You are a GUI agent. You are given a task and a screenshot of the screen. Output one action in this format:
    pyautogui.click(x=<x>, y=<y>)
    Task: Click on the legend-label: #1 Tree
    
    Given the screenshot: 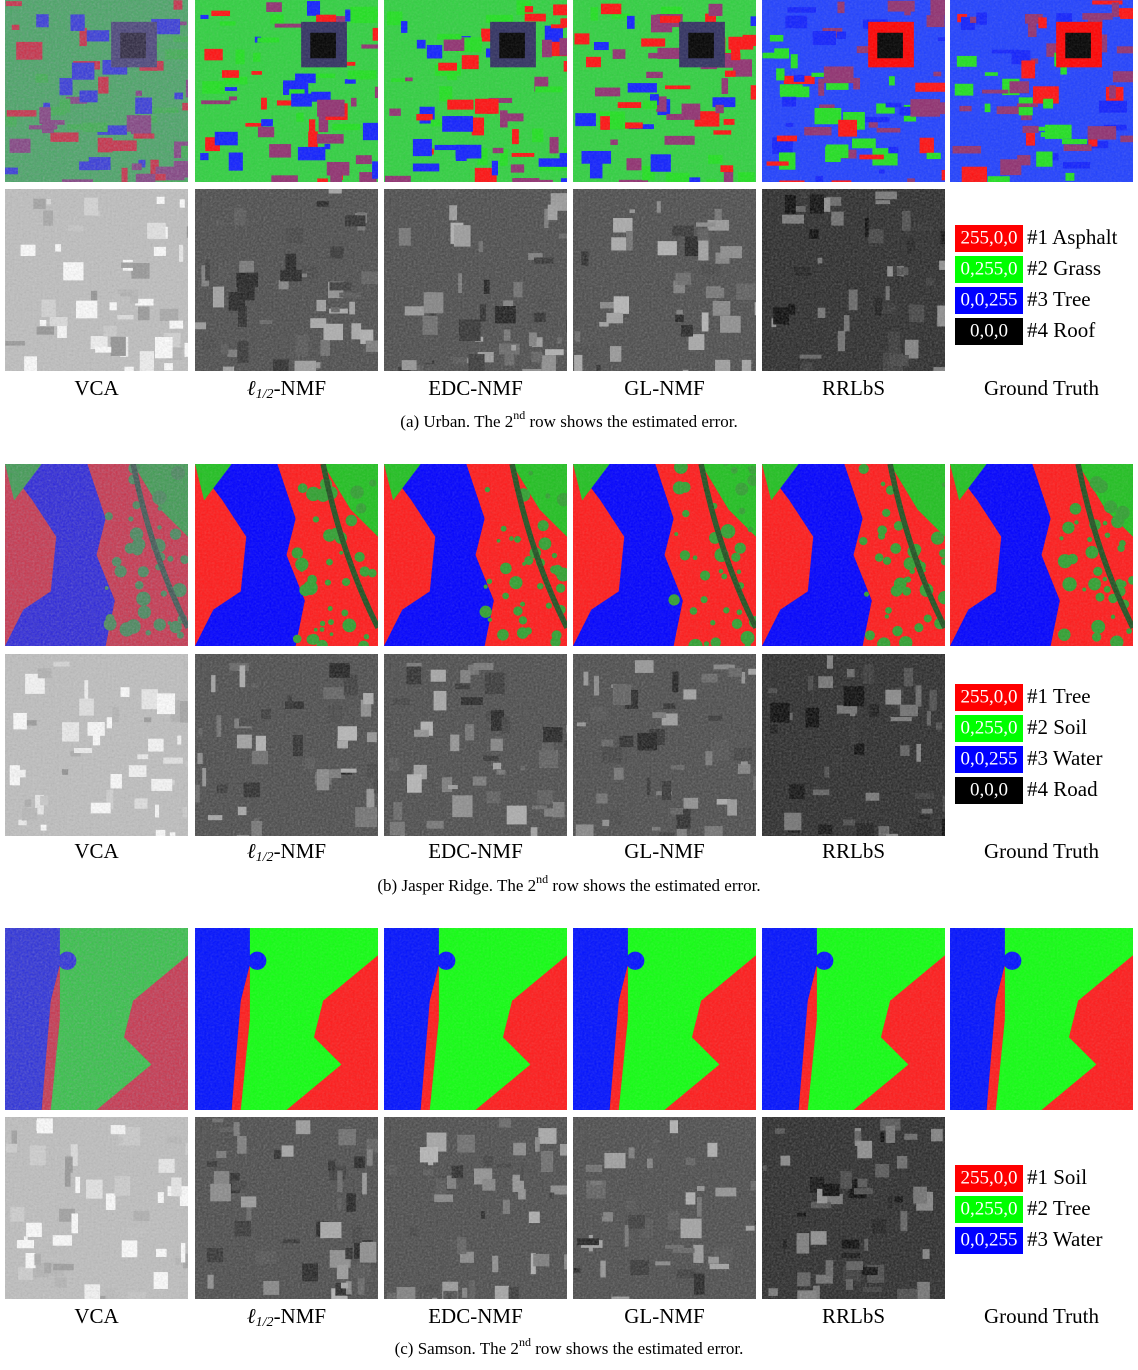 What is the action you would take?
    pyautogui.click(x=1059, y=696)
    